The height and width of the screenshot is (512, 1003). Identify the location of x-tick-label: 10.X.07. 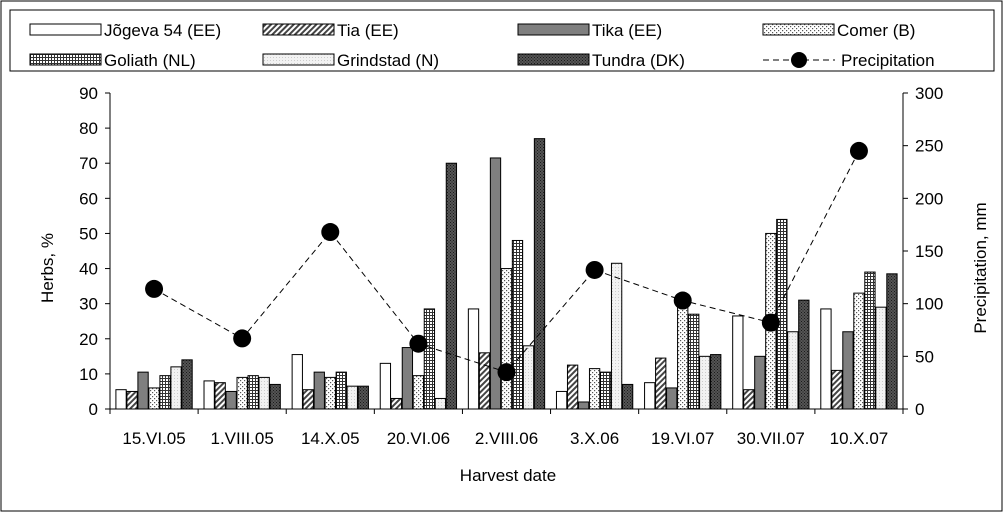
(859, 438).